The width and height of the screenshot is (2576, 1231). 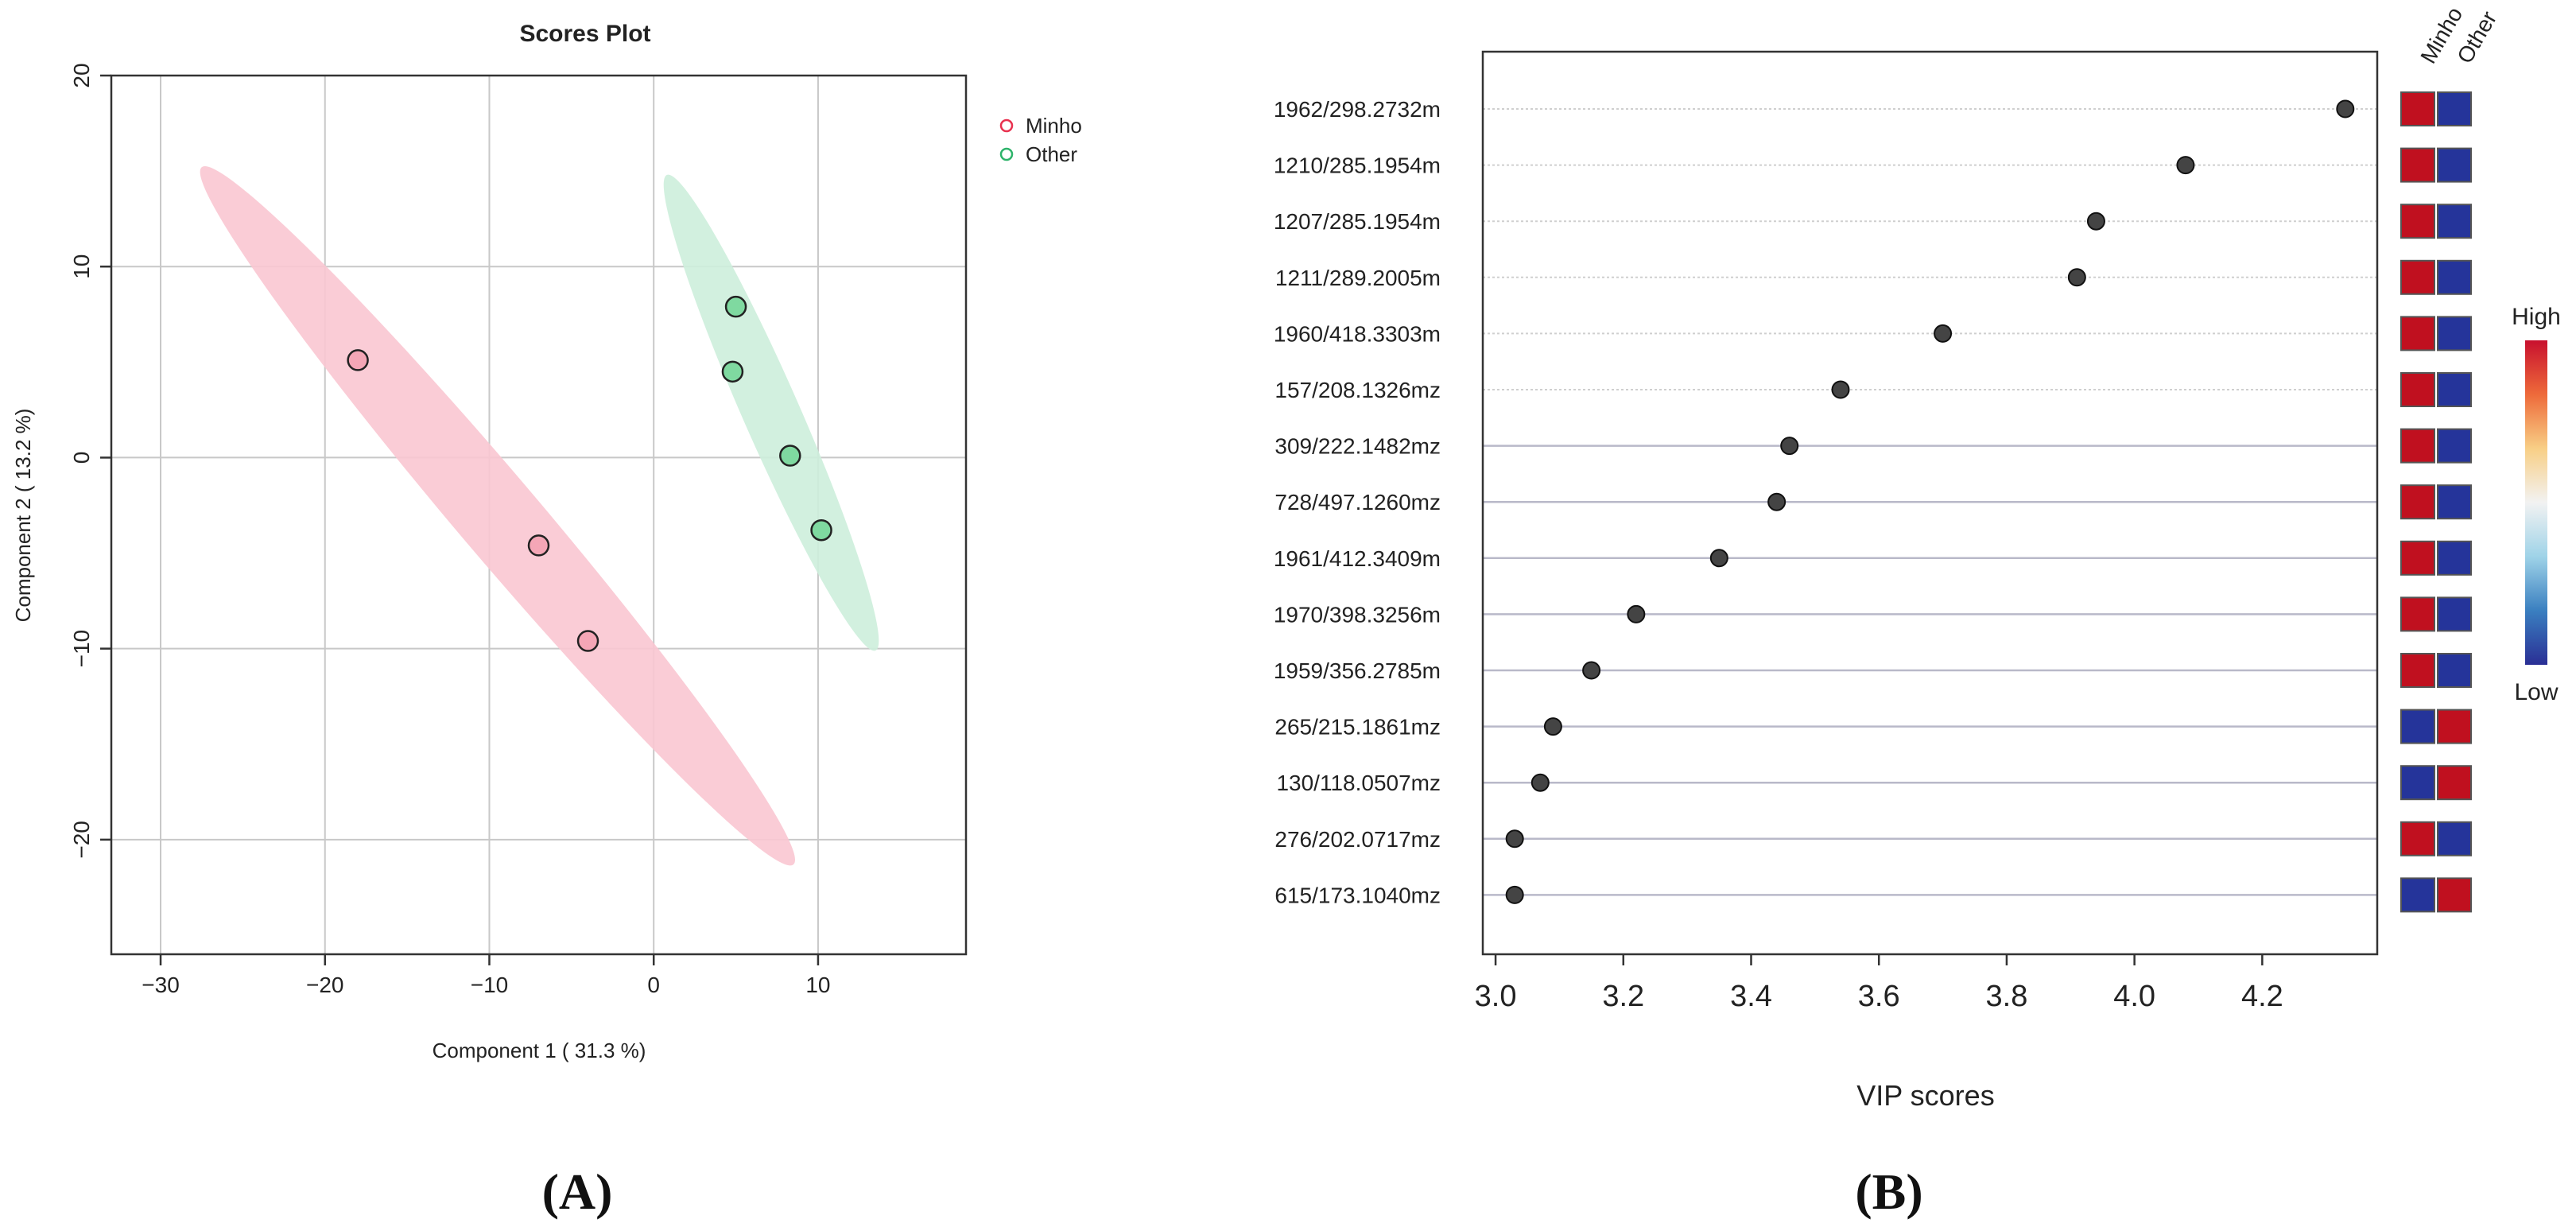 What do you see at coordinates (1359, 783) in the screenshot?
I see `vip-feature-label-12: 130/118.0507mz` at bounding box center [1359, 783].